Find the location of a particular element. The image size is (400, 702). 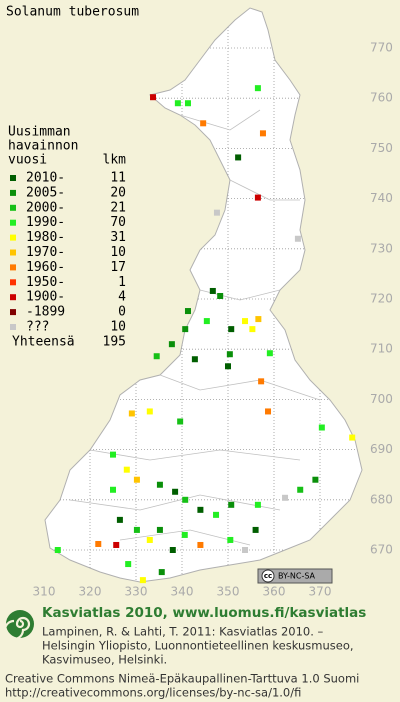

badge-cc: cc is located at coordinates (268, 576).